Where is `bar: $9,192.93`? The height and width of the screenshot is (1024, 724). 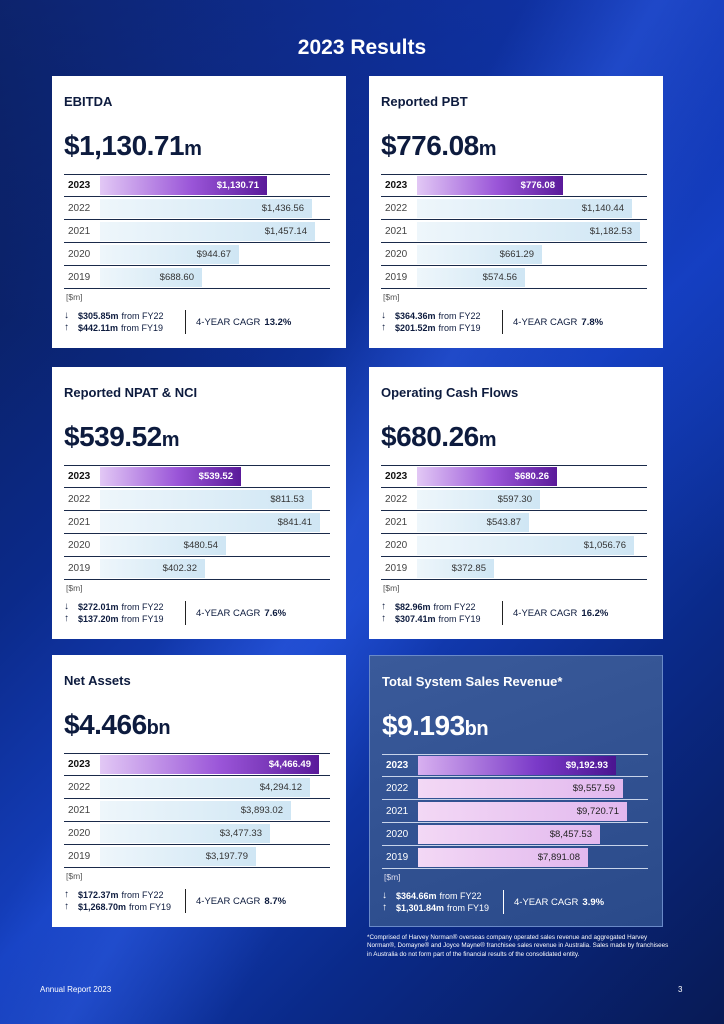 bar: $9,192.93 is located at coordinates (517, 765).